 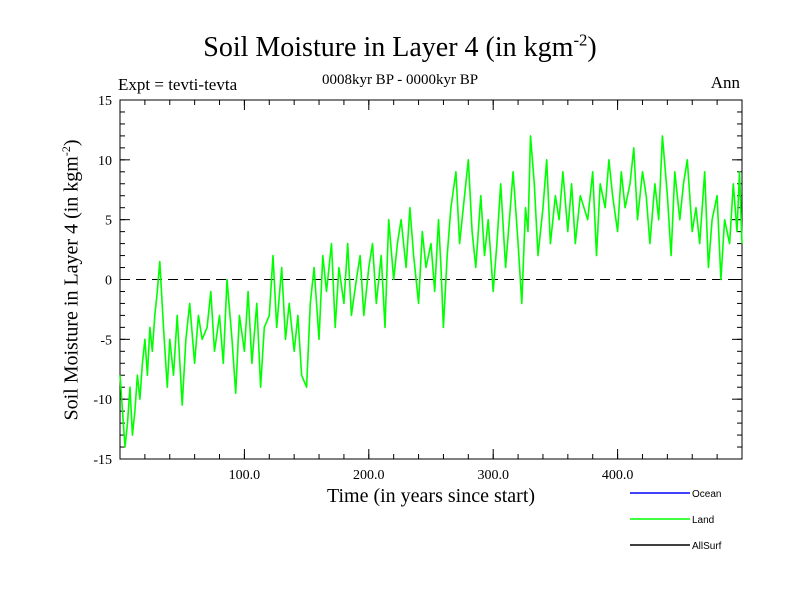 I want to click on y-tick-label: 10, so click(x=105, y=161).